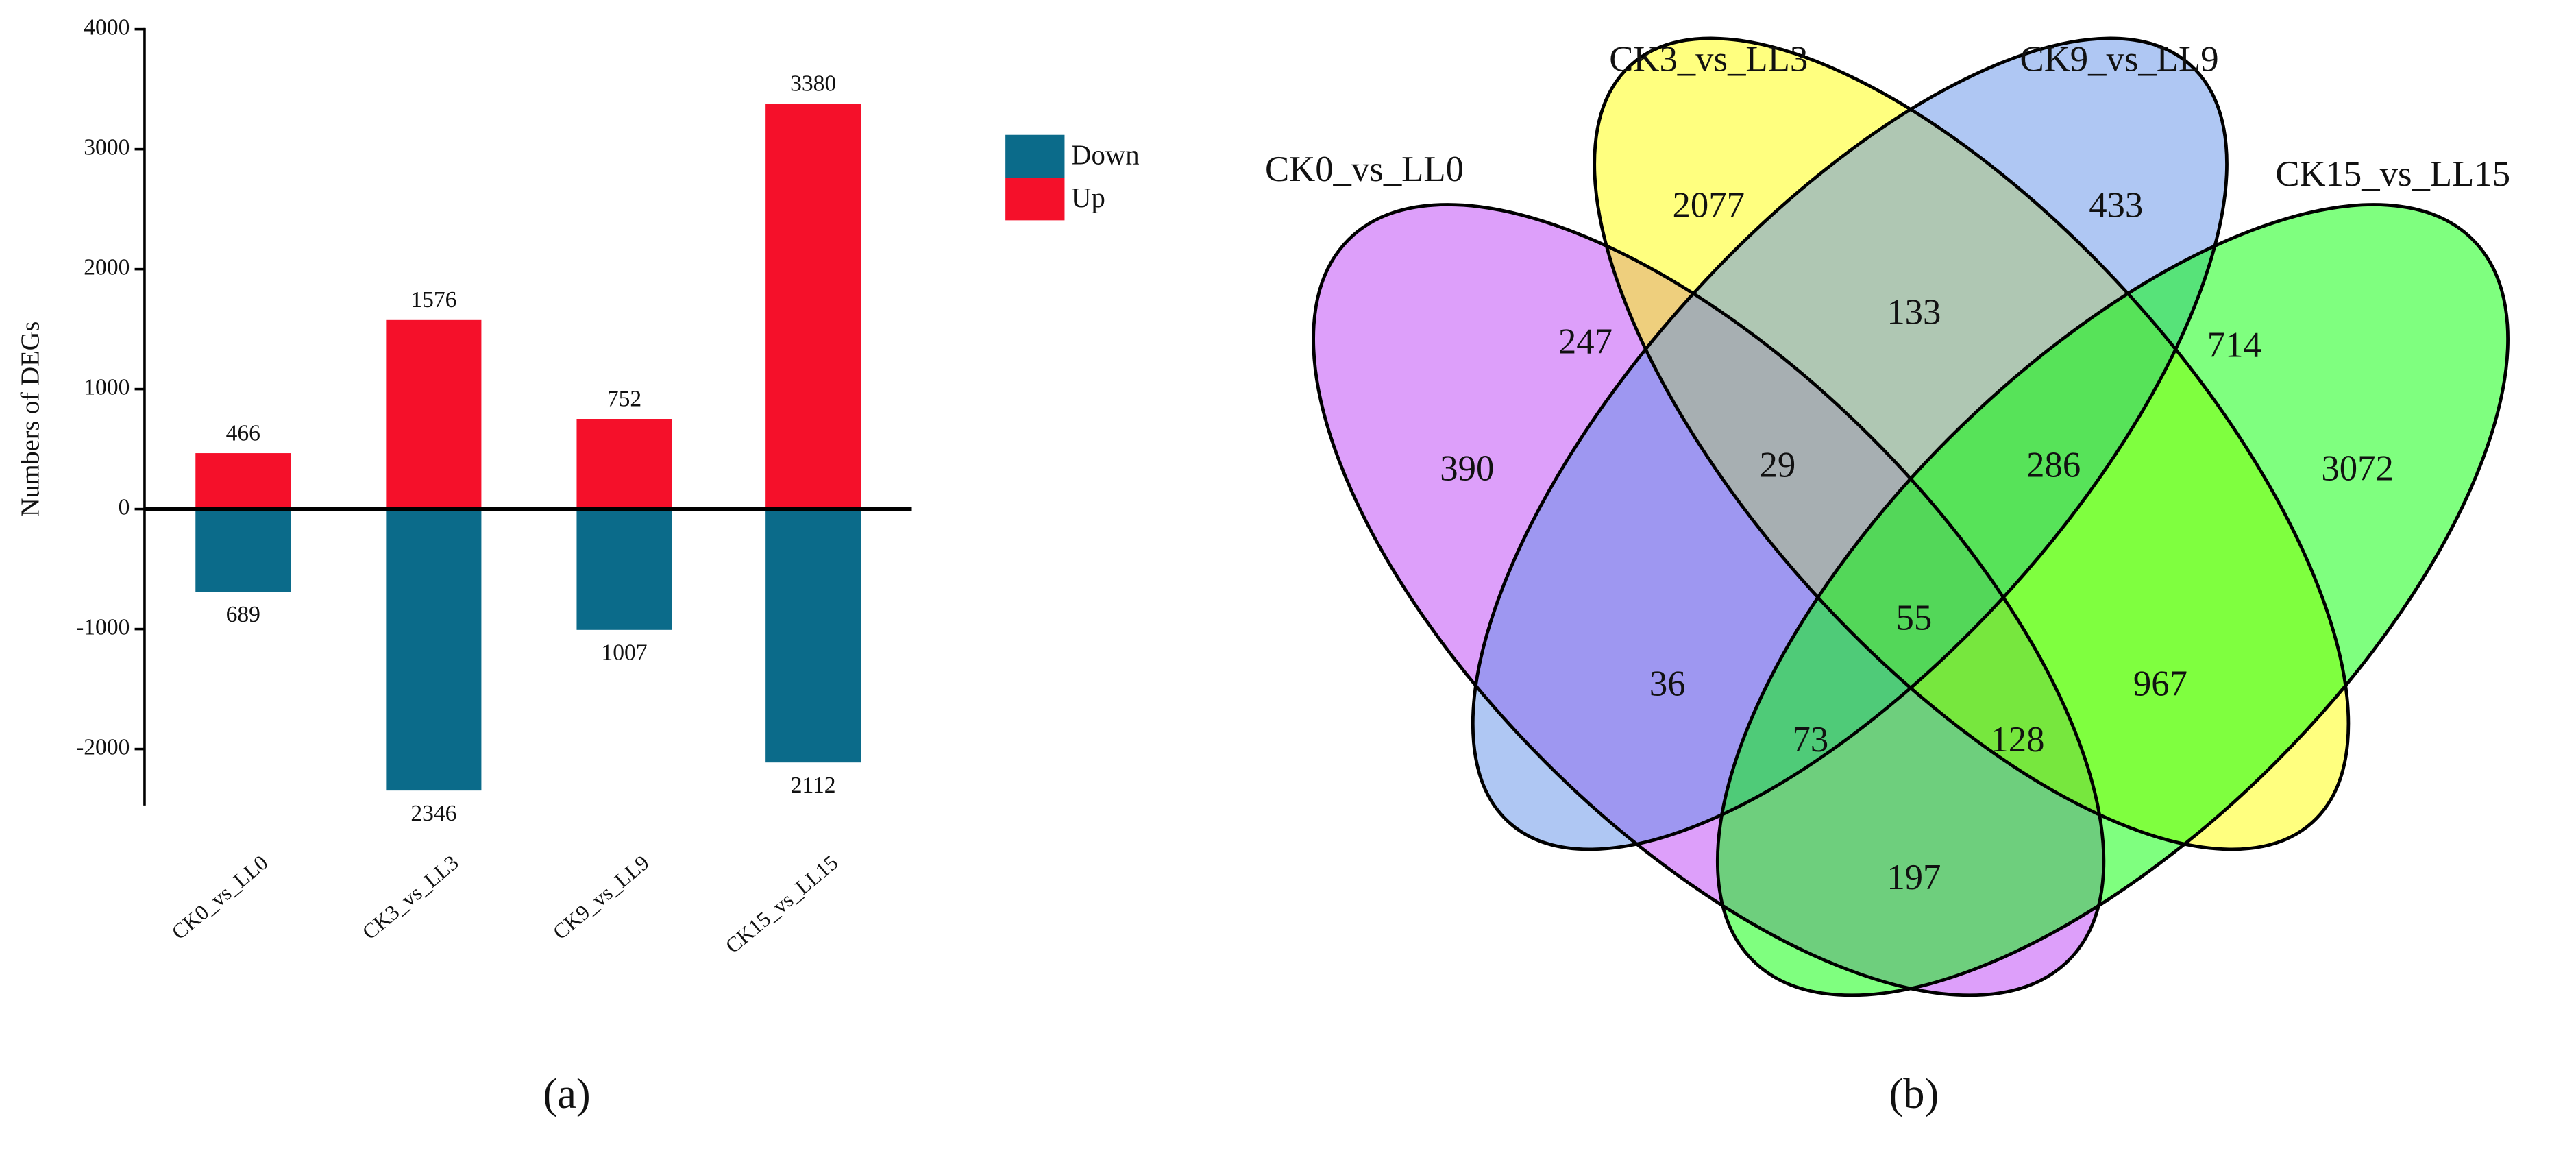 Image resolution: width=2576 pixels, height=1149 pixels. I want to click on panel-label: (b), so click(1914, 1094).